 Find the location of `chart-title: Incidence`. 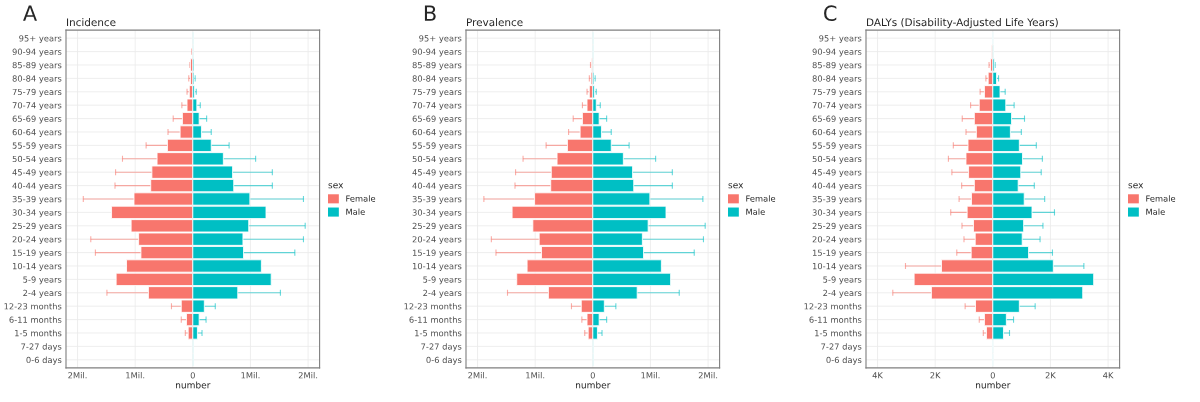

chart-title: Incidence is located at coordinates (91, 22).